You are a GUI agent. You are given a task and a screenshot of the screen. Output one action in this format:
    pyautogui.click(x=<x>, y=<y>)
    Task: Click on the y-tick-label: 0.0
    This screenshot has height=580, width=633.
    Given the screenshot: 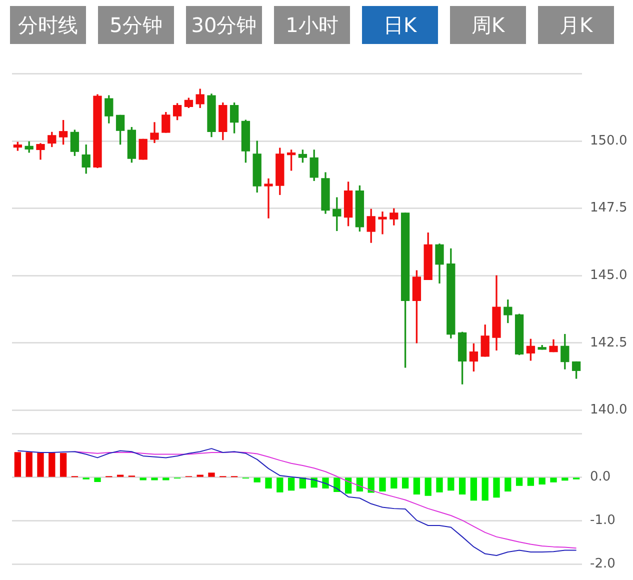 What is the action you would take?
    pyautogui.click(x=600, y=477)
    